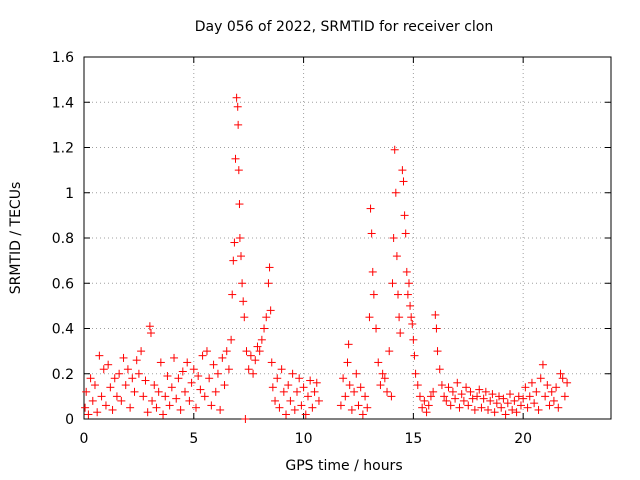  What do you see at coordinates (63, 103) in the screenshot?
I see `y-tick-label: 1.4` at bounding box center [63, 103].